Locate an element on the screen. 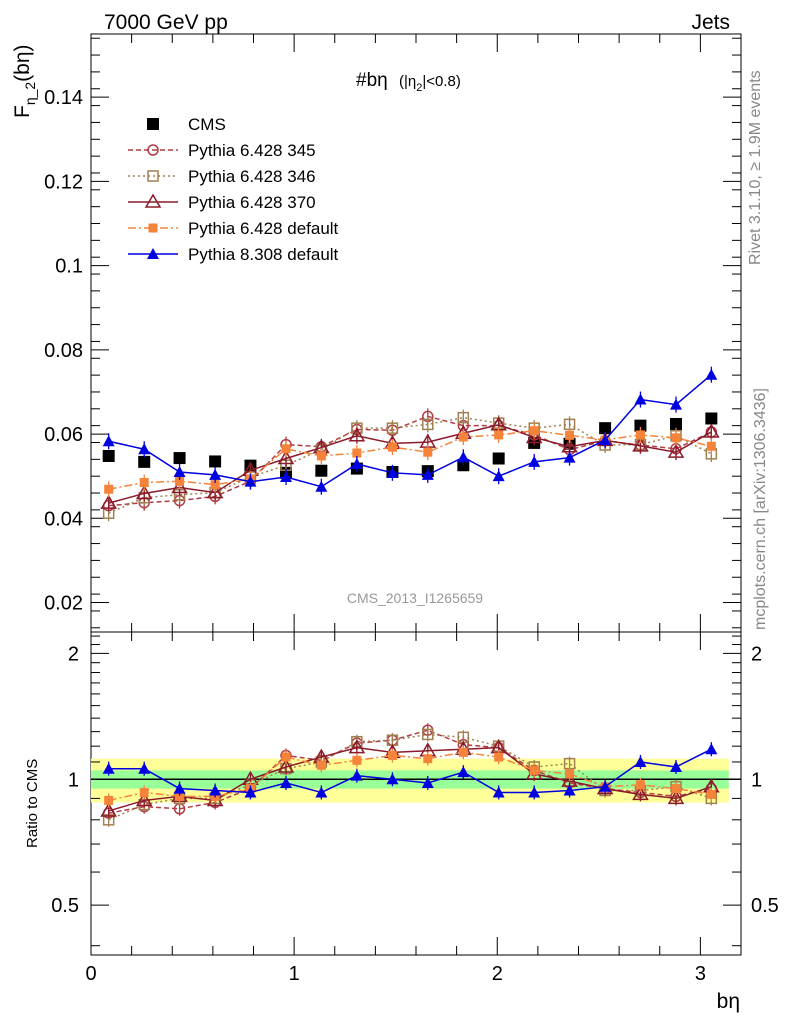 The image size is (786, 1029). x-tick-label: 1 is located at coordinates (294, 974).